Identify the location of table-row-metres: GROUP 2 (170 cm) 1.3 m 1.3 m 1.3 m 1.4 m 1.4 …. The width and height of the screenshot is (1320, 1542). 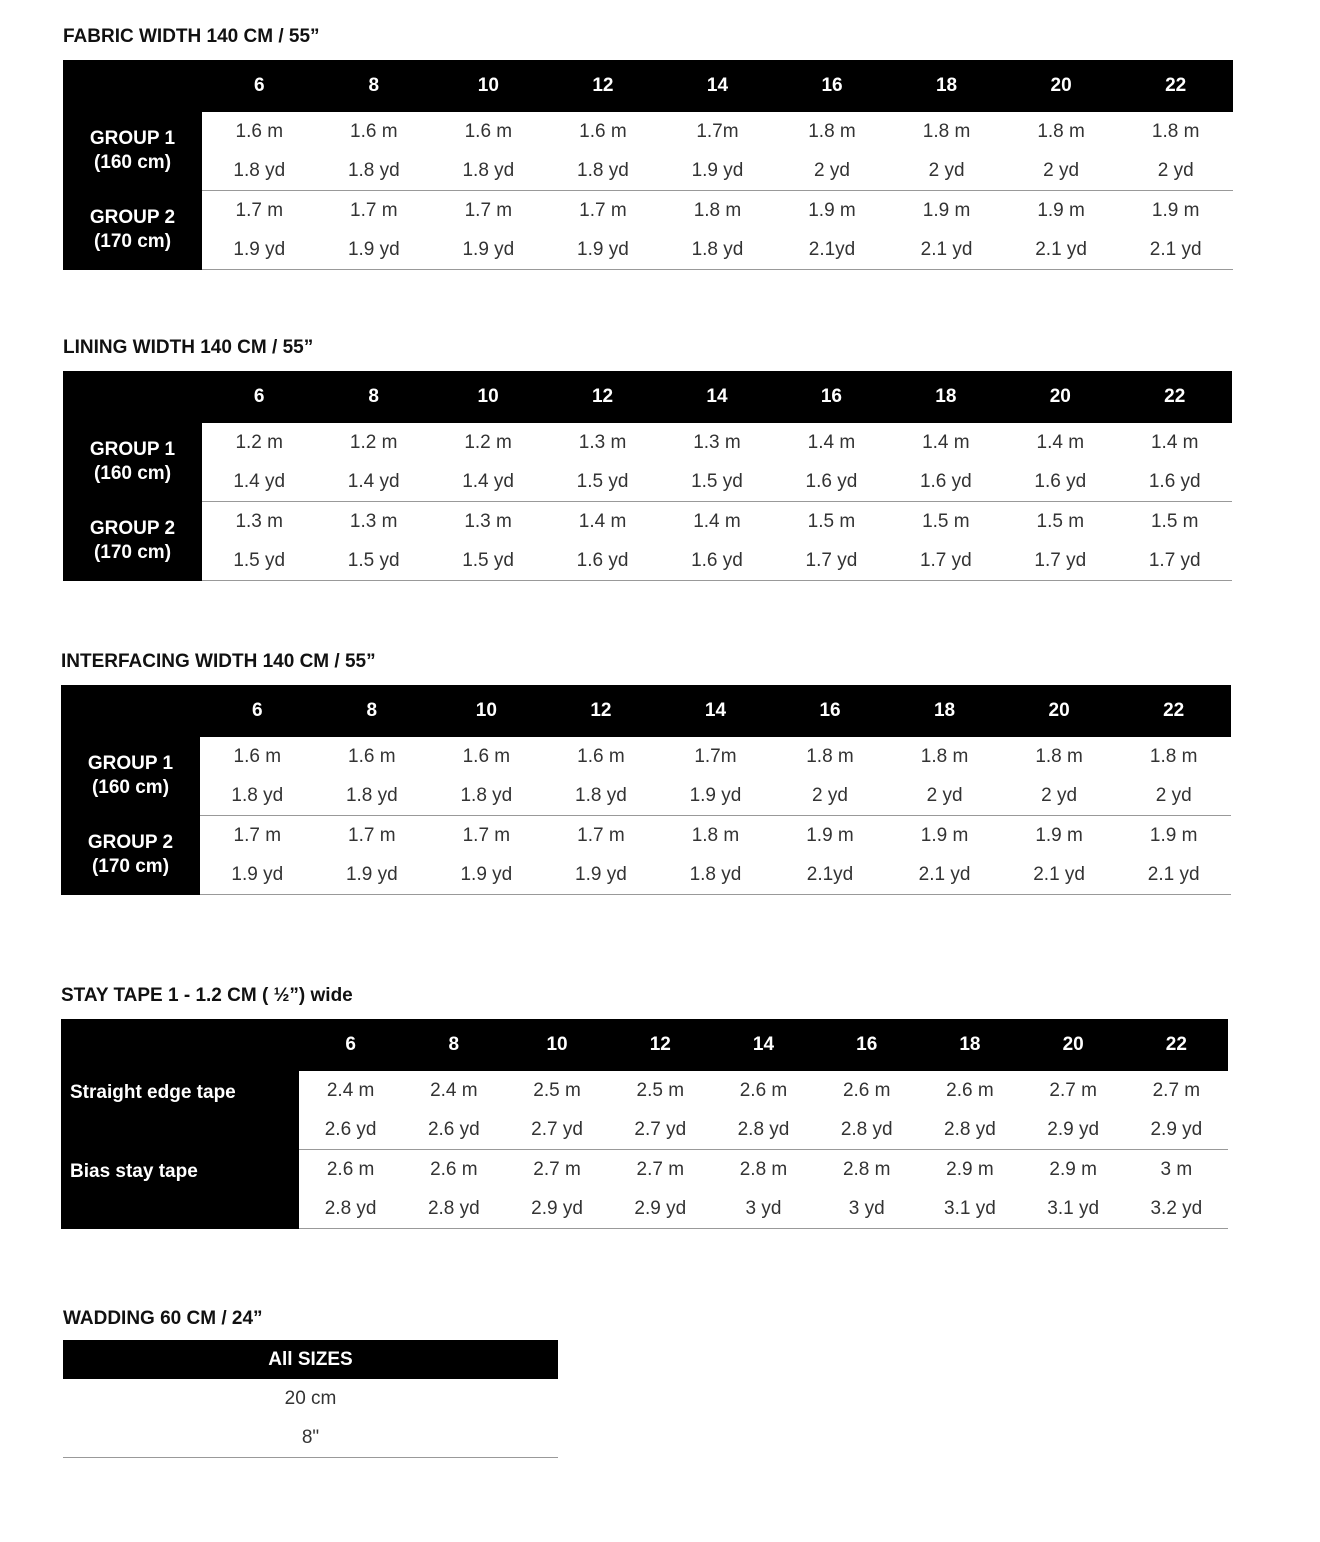
(647, 541).